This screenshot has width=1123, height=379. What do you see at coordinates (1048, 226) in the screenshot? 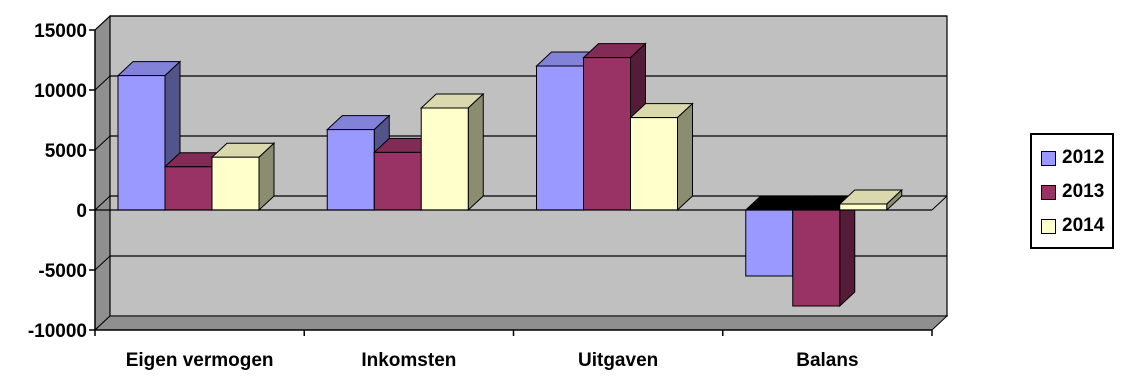
I see `legend-swatch-2014` at bounding box center [1048, 226].